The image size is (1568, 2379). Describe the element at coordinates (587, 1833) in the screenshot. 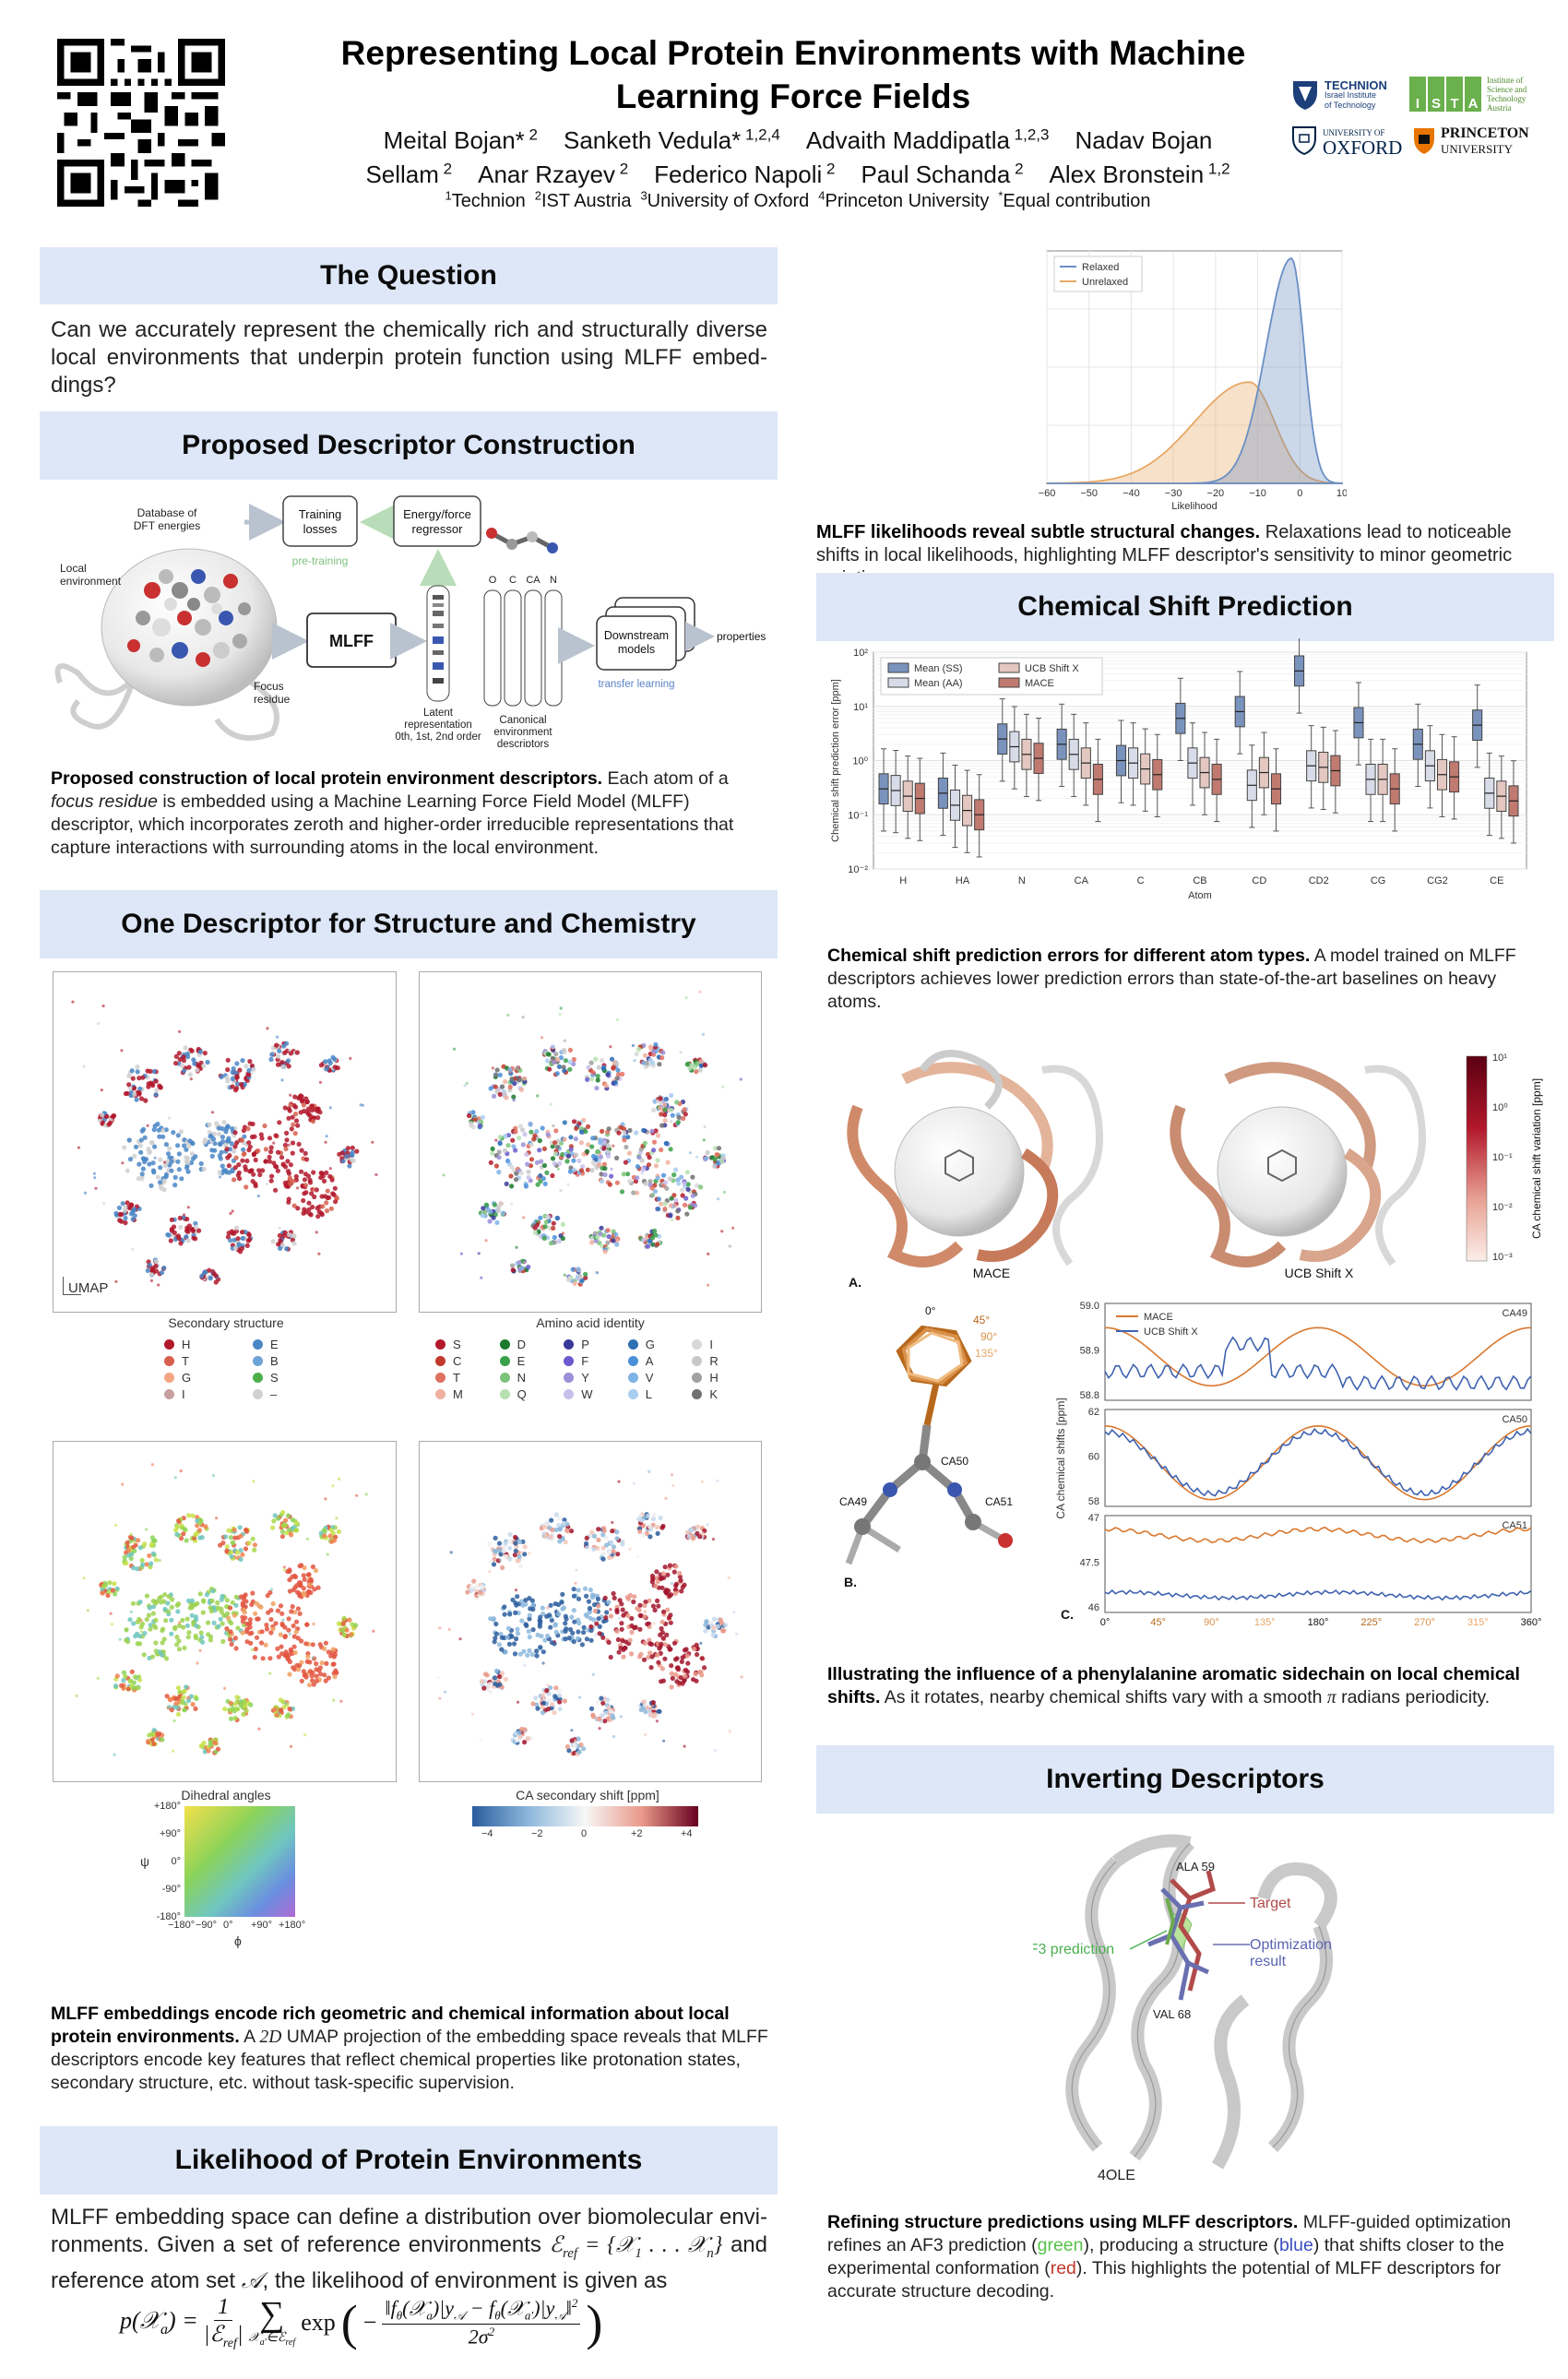

I see `ca-shift-ticks: −4 −2 0 +2 +4` at that location.